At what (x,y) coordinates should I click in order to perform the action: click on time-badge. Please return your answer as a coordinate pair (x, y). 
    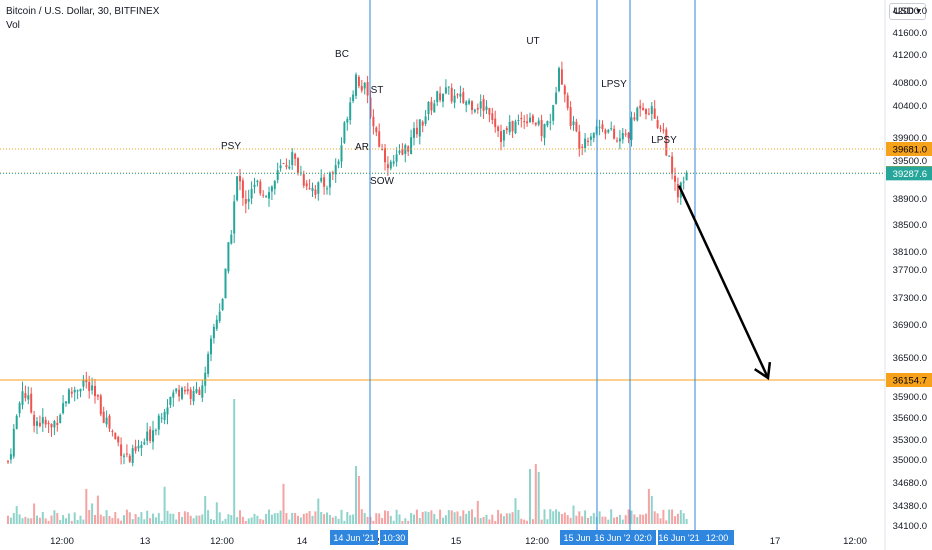
    Looking at the image, I should click on (354, 537).